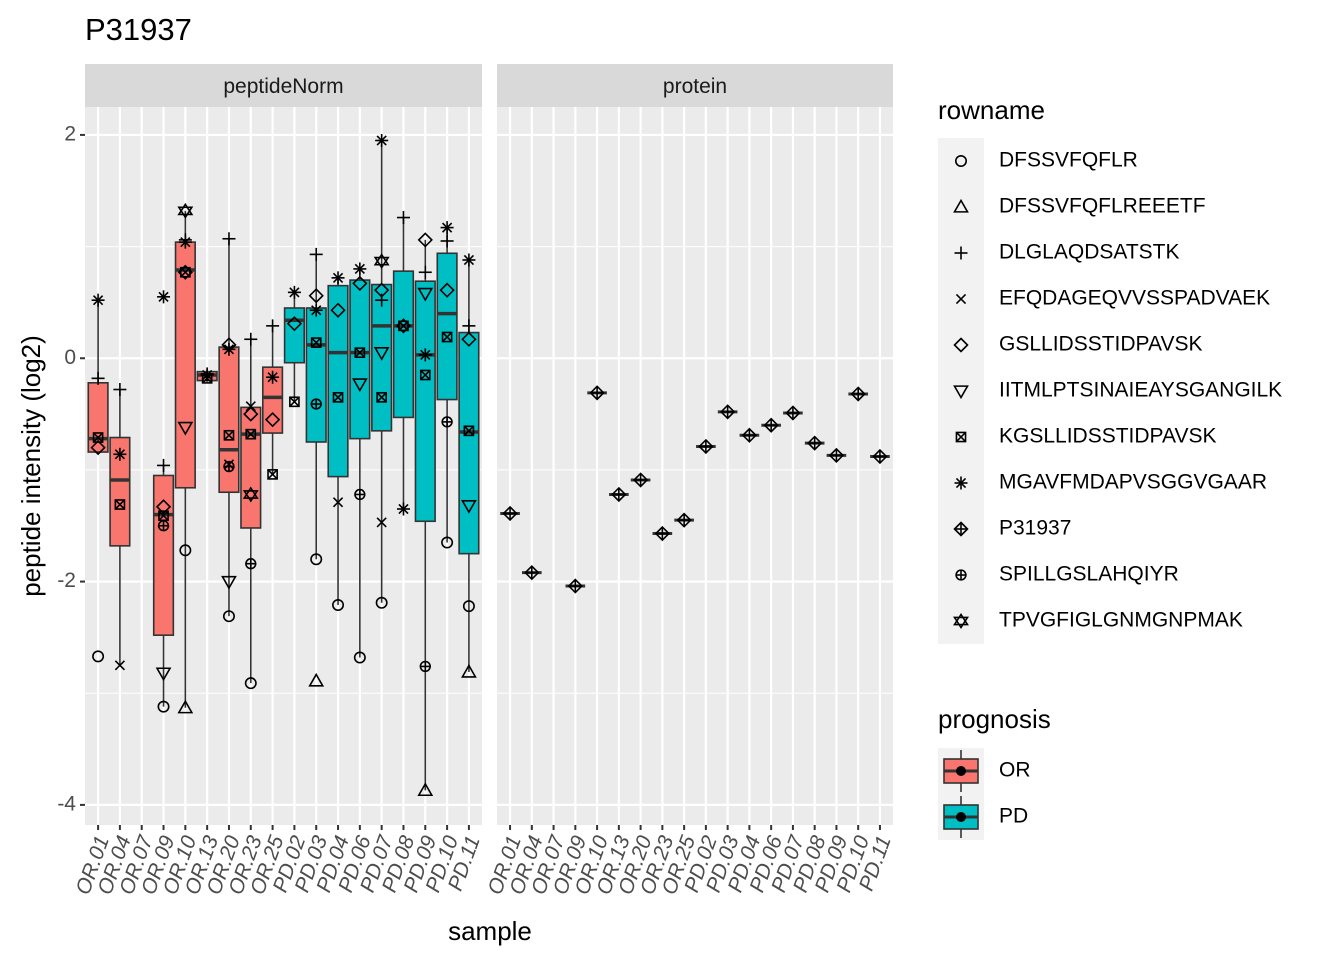 This screenshot has height=965, width=1344. Describe the element at coordinates (961, 771) in the screenshot. I see `legend-point` at that location.